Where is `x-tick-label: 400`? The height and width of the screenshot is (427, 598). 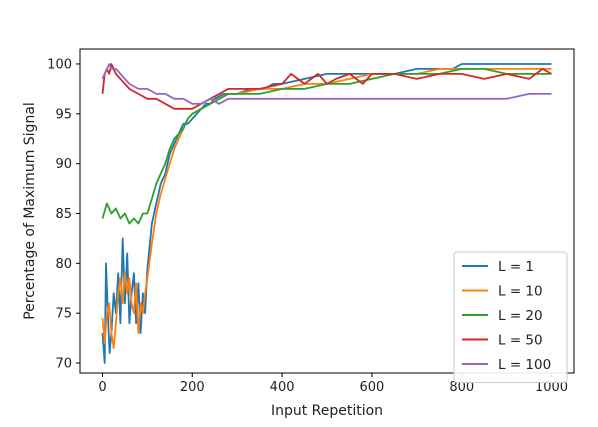
x-tick-label: 400 is located at coordinates (282, 387).